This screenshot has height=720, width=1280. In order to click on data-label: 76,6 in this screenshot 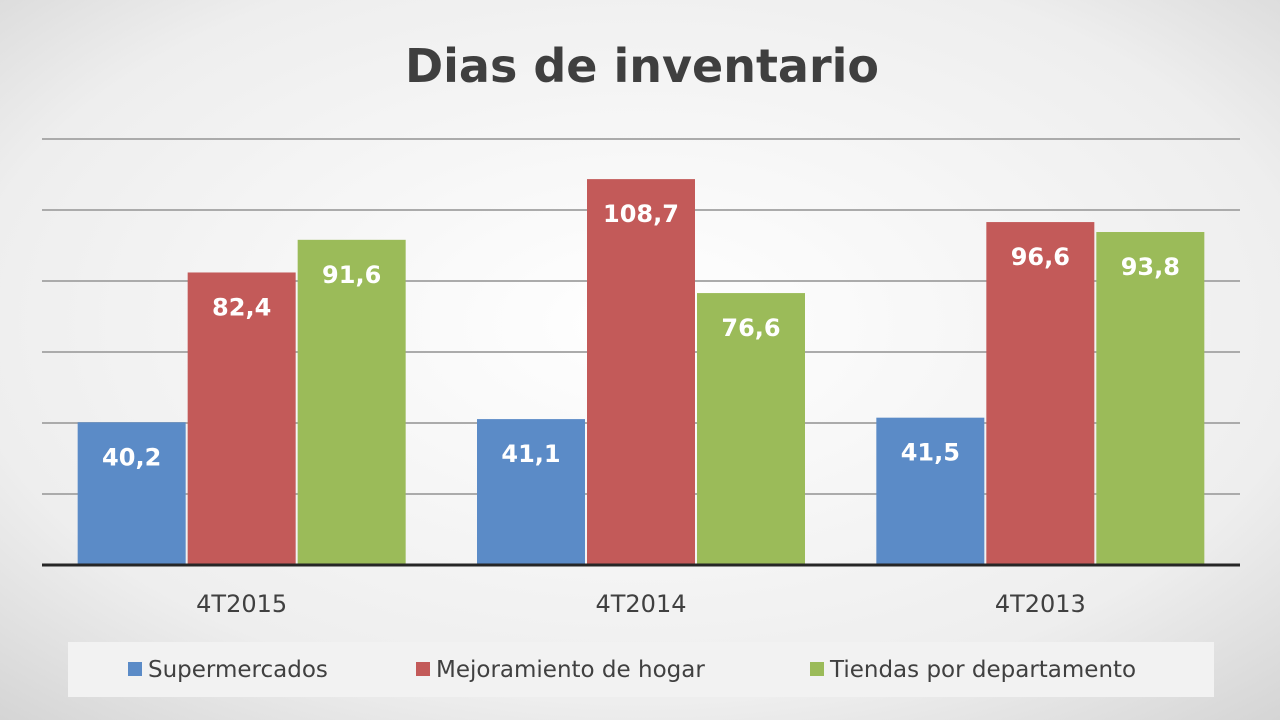, I will do `click(750, 328)`.